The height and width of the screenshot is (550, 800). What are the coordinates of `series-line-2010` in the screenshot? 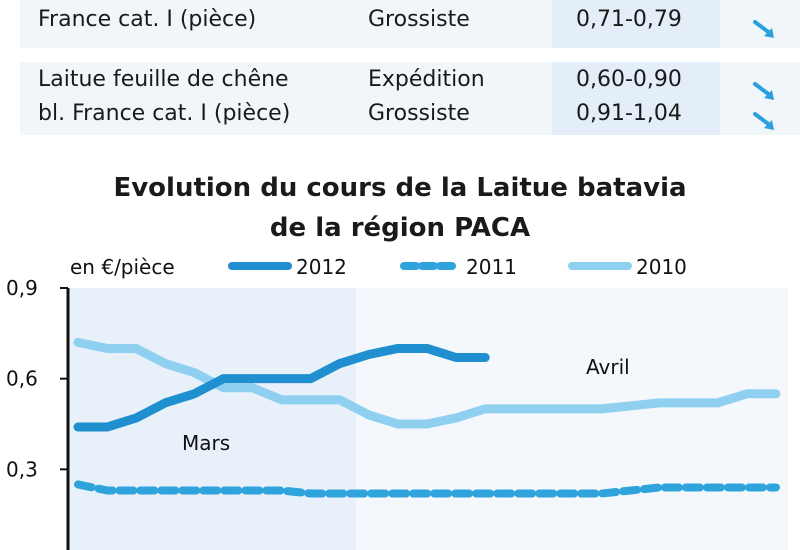 It's located at (427, 383).